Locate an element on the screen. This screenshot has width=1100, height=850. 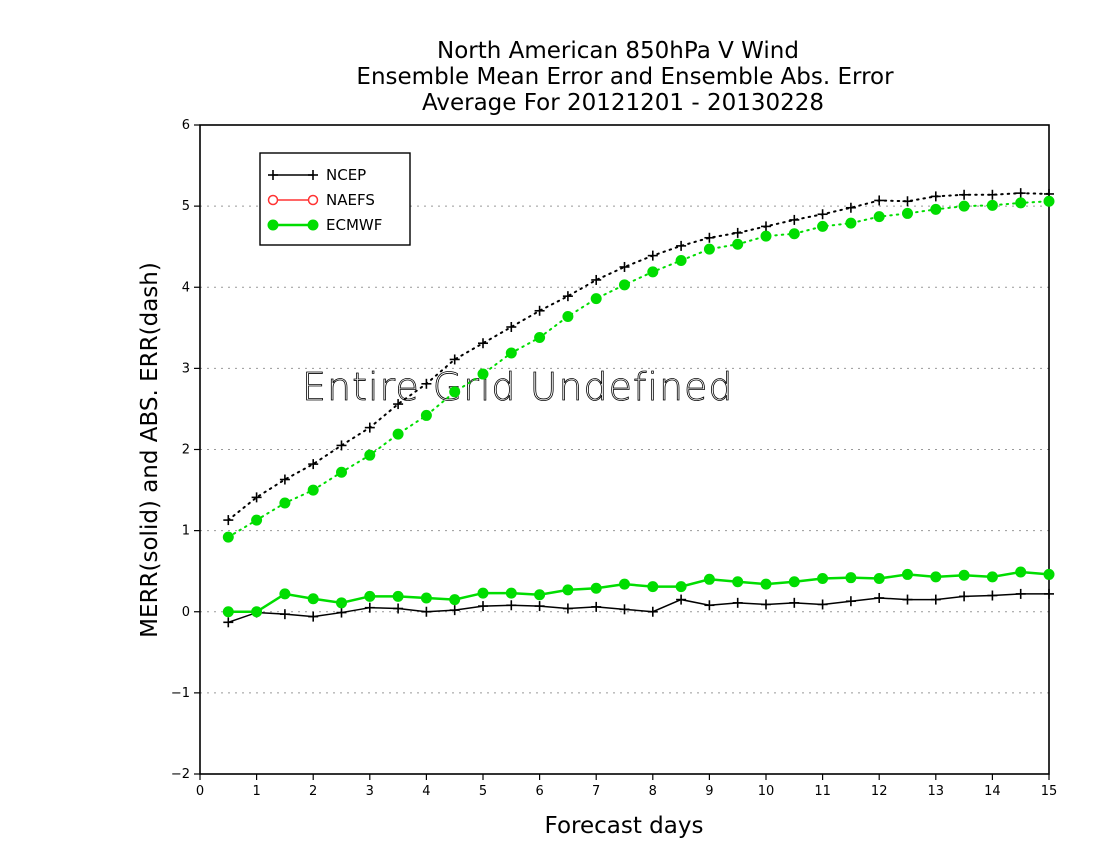
annotation-text: Entire Grid Undefined is located at coordinates (518, 387).